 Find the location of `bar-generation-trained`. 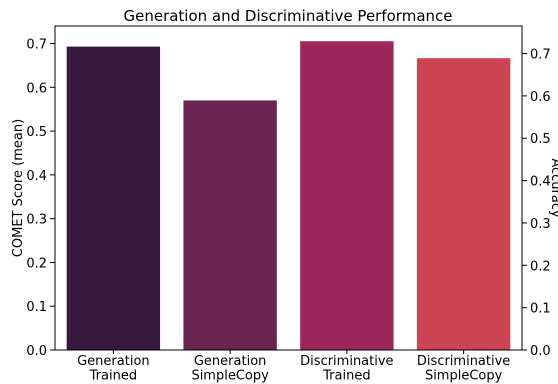

bar-generation-trained is located at coordinates (113, 198).